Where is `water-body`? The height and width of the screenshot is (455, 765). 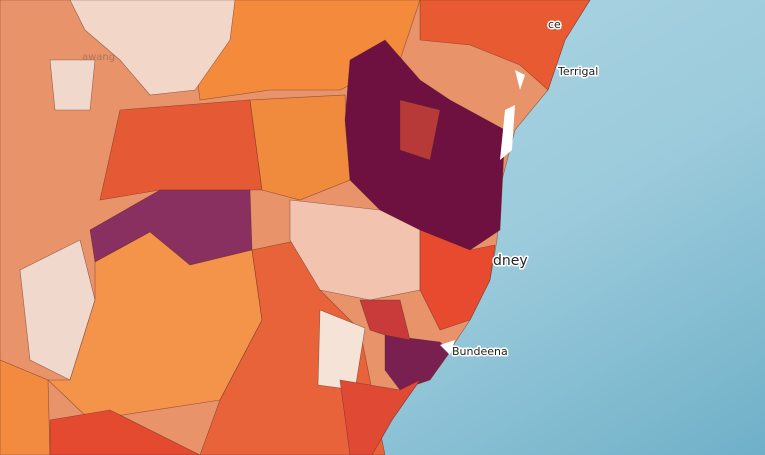 water-body is located at coordinates (482, 212).